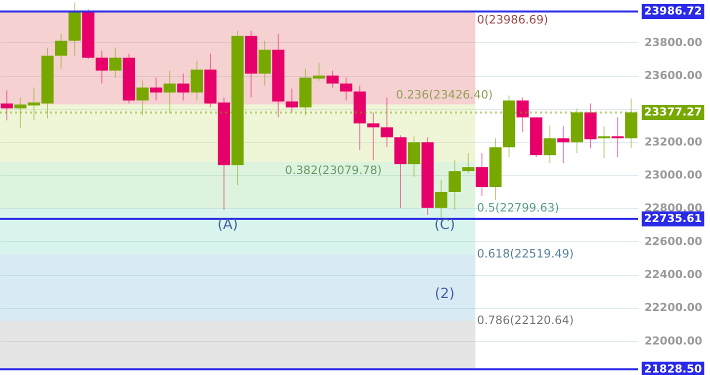 This screenshot has height=375, width=710. What do you see at coordinates (673, 42) in the screenshot?
I see `y-tick-label: 23800.00` at bounding box center [673, 42].